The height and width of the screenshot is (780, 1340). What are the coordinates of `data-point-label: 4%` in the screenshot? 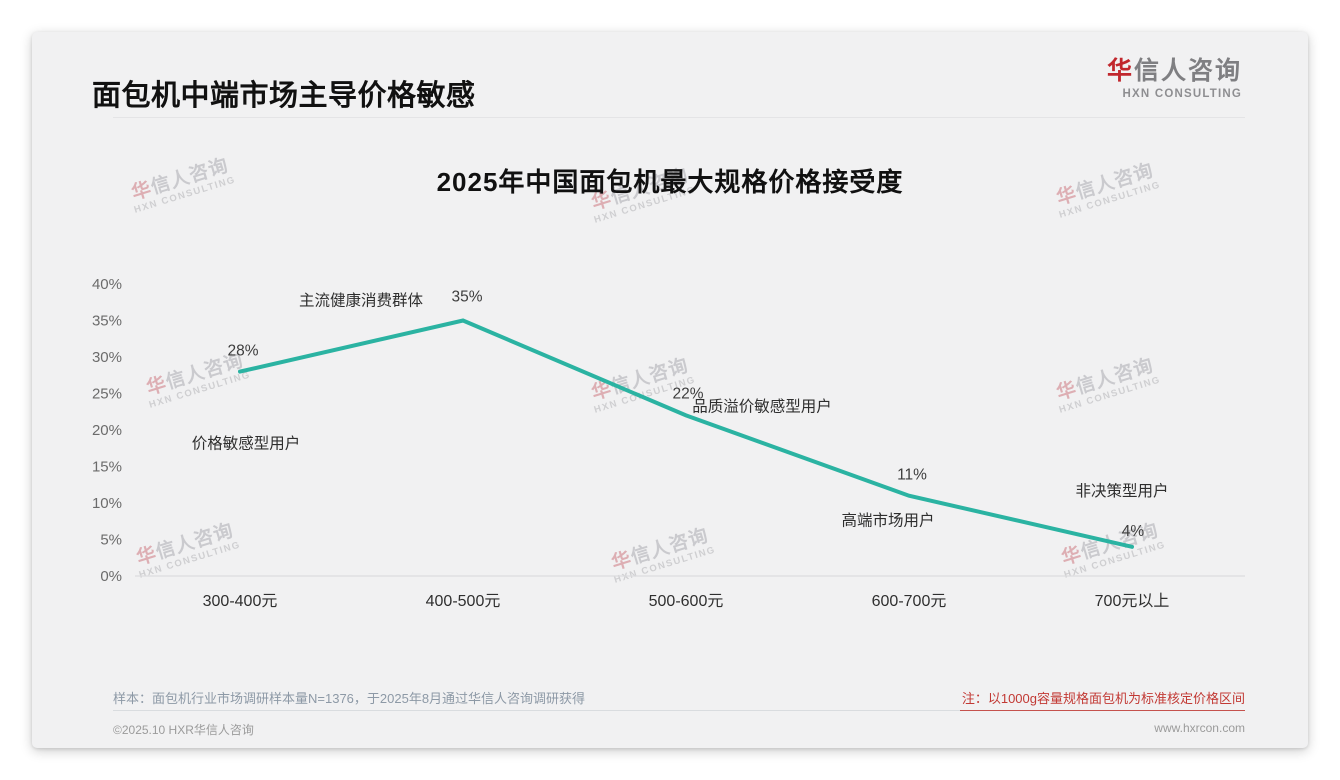 It's located at (1133, 531).